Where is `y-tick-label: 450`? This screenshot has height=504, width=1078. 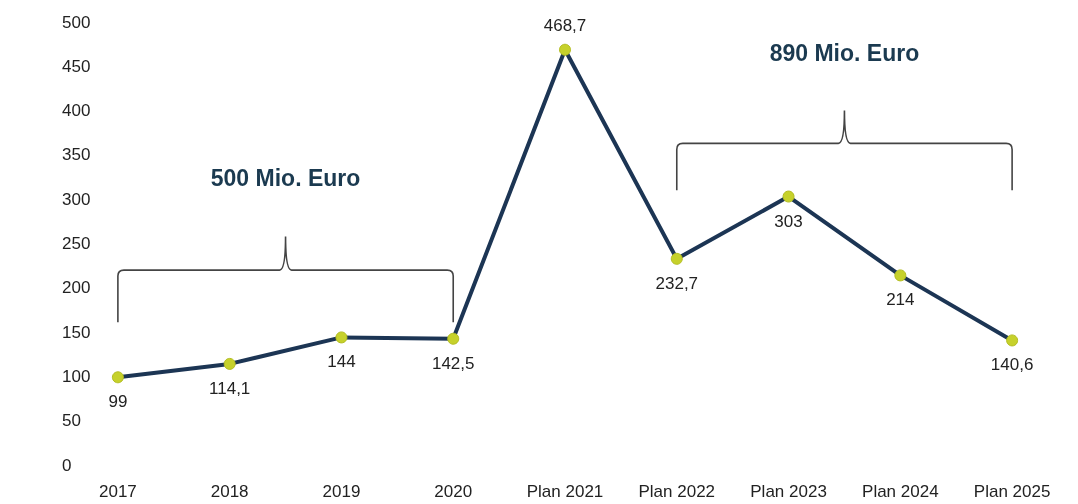 y-tick-label: 450 is located at coordinates (76, 66).